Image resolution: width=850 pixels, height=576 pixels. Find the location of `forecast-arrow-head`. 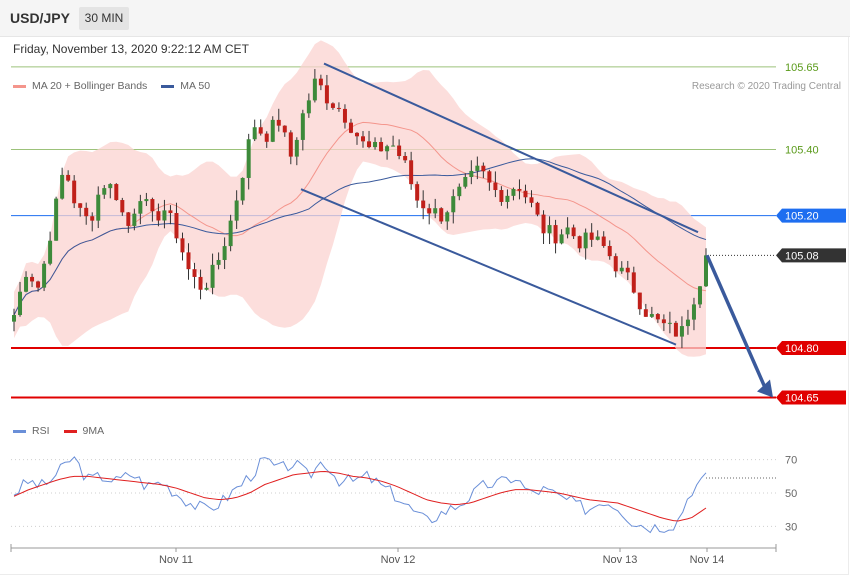

forecast-arrow-head is located at coordinates (765, 388).